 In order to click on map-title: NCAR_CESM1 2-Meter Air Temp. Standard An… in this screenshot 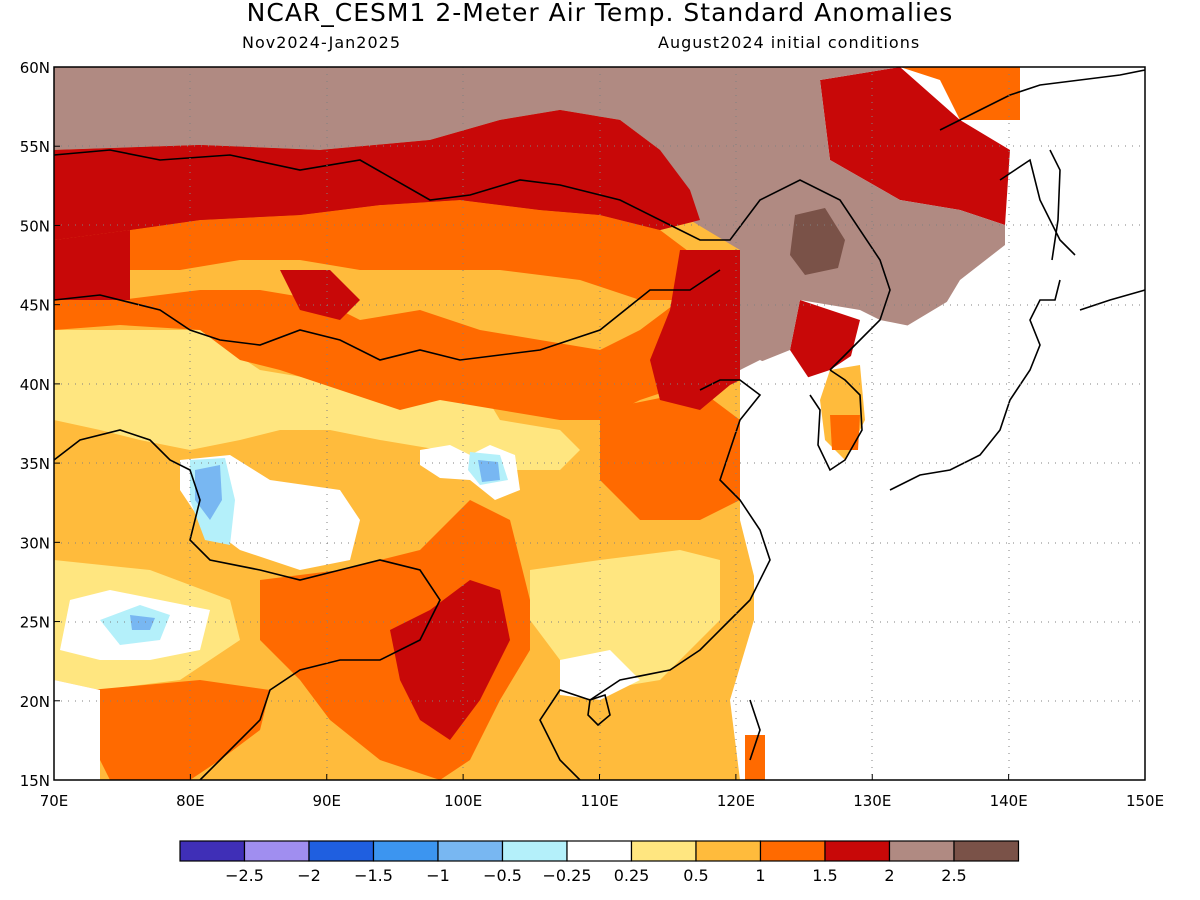, I will do `click(600, 13)`.